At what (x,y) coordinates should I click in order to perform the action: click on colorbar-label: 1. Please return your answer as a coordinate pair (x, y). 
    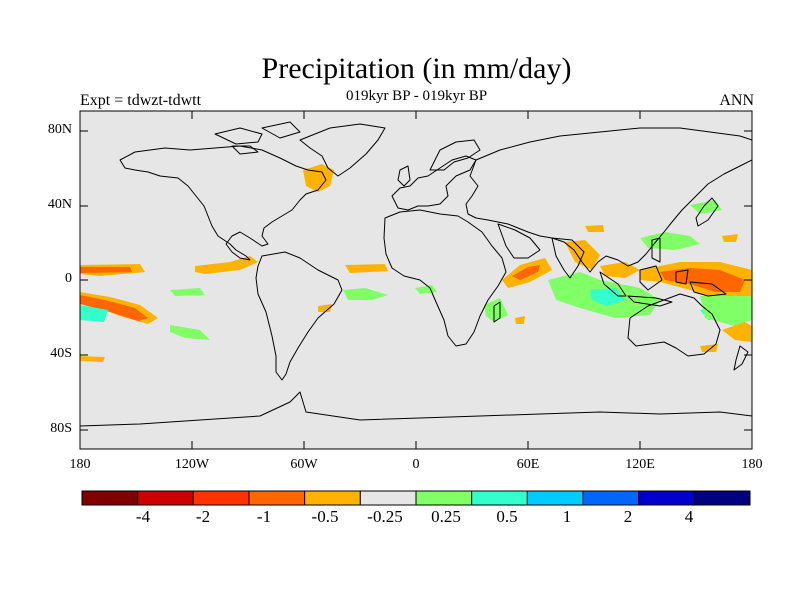
    Looking at the image, I should click on (567, 516).